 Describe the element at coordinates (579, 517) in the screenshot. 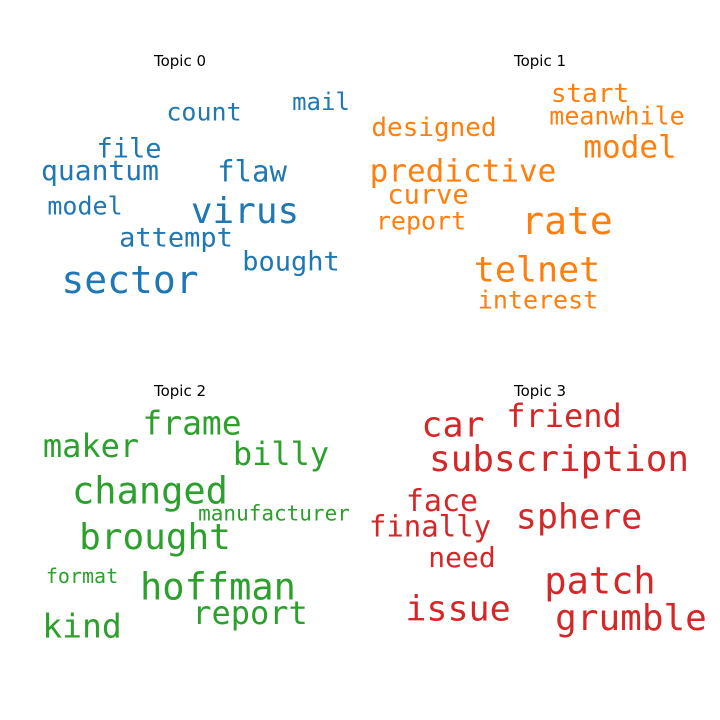

I see `word-sphere: sphere` at that location.